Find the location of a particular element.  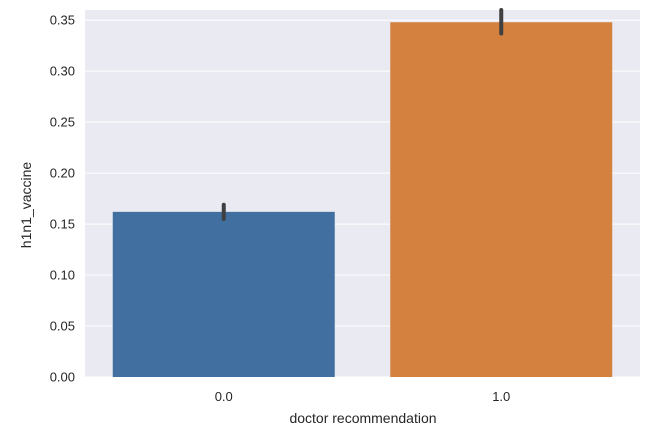

y-tick-label: 0.35 is located at coordinates (62, 20).